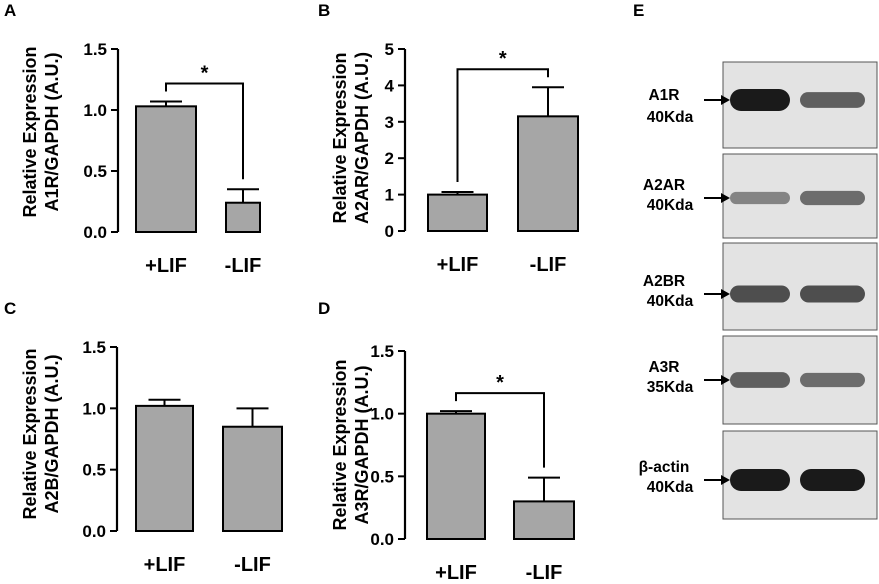 The height and width of the screenshot is (584, 879). What do you see at coordinates (390, 85) in the screenshot?
I see `y-tick-label: 4` at bounding box center [390, 85].